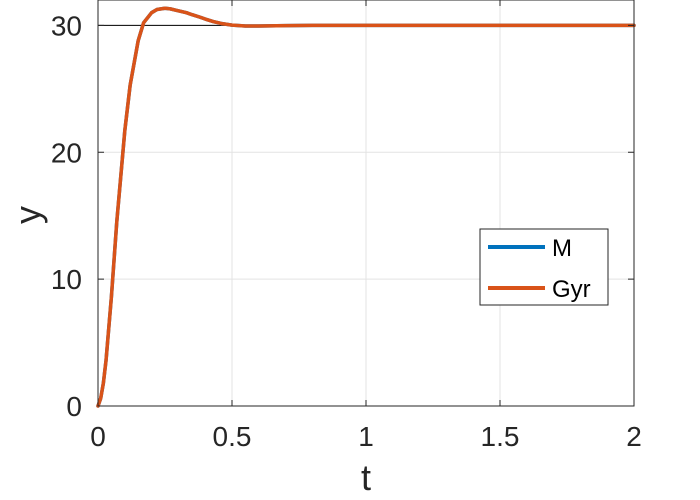 The height and width of the screenshot is (500, 700). What do you see at coordinates (66, 25) in the screenshot?
I see `y-tick-label: 30` at bounding box center [66, 25].